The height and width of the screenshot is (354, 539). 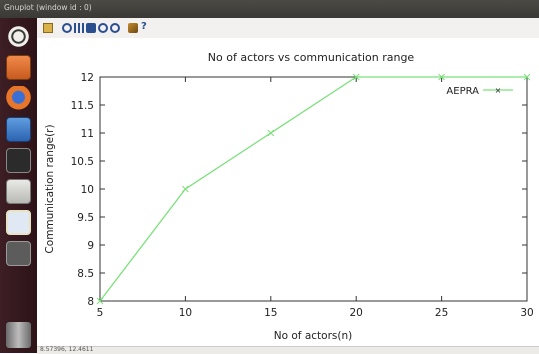 I want to click on terminal-icon, so click(x=18, y=160).